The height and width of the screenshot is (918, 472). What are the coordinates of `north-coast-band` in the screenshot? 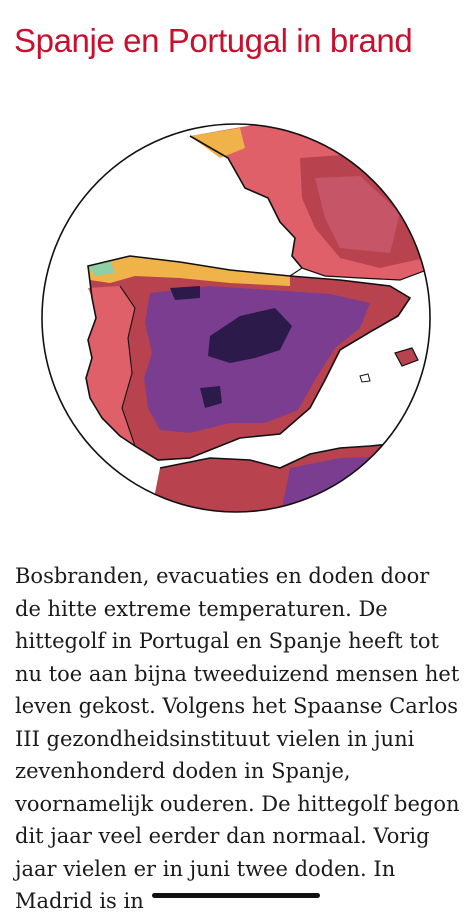 It's located at (189, 271).